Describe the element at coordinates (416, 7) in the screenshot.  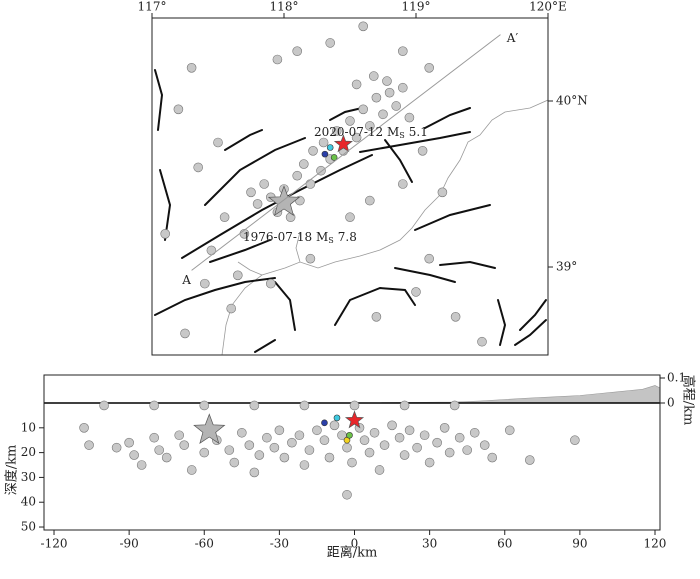
I see `x-tick-label: 119°` at that location.